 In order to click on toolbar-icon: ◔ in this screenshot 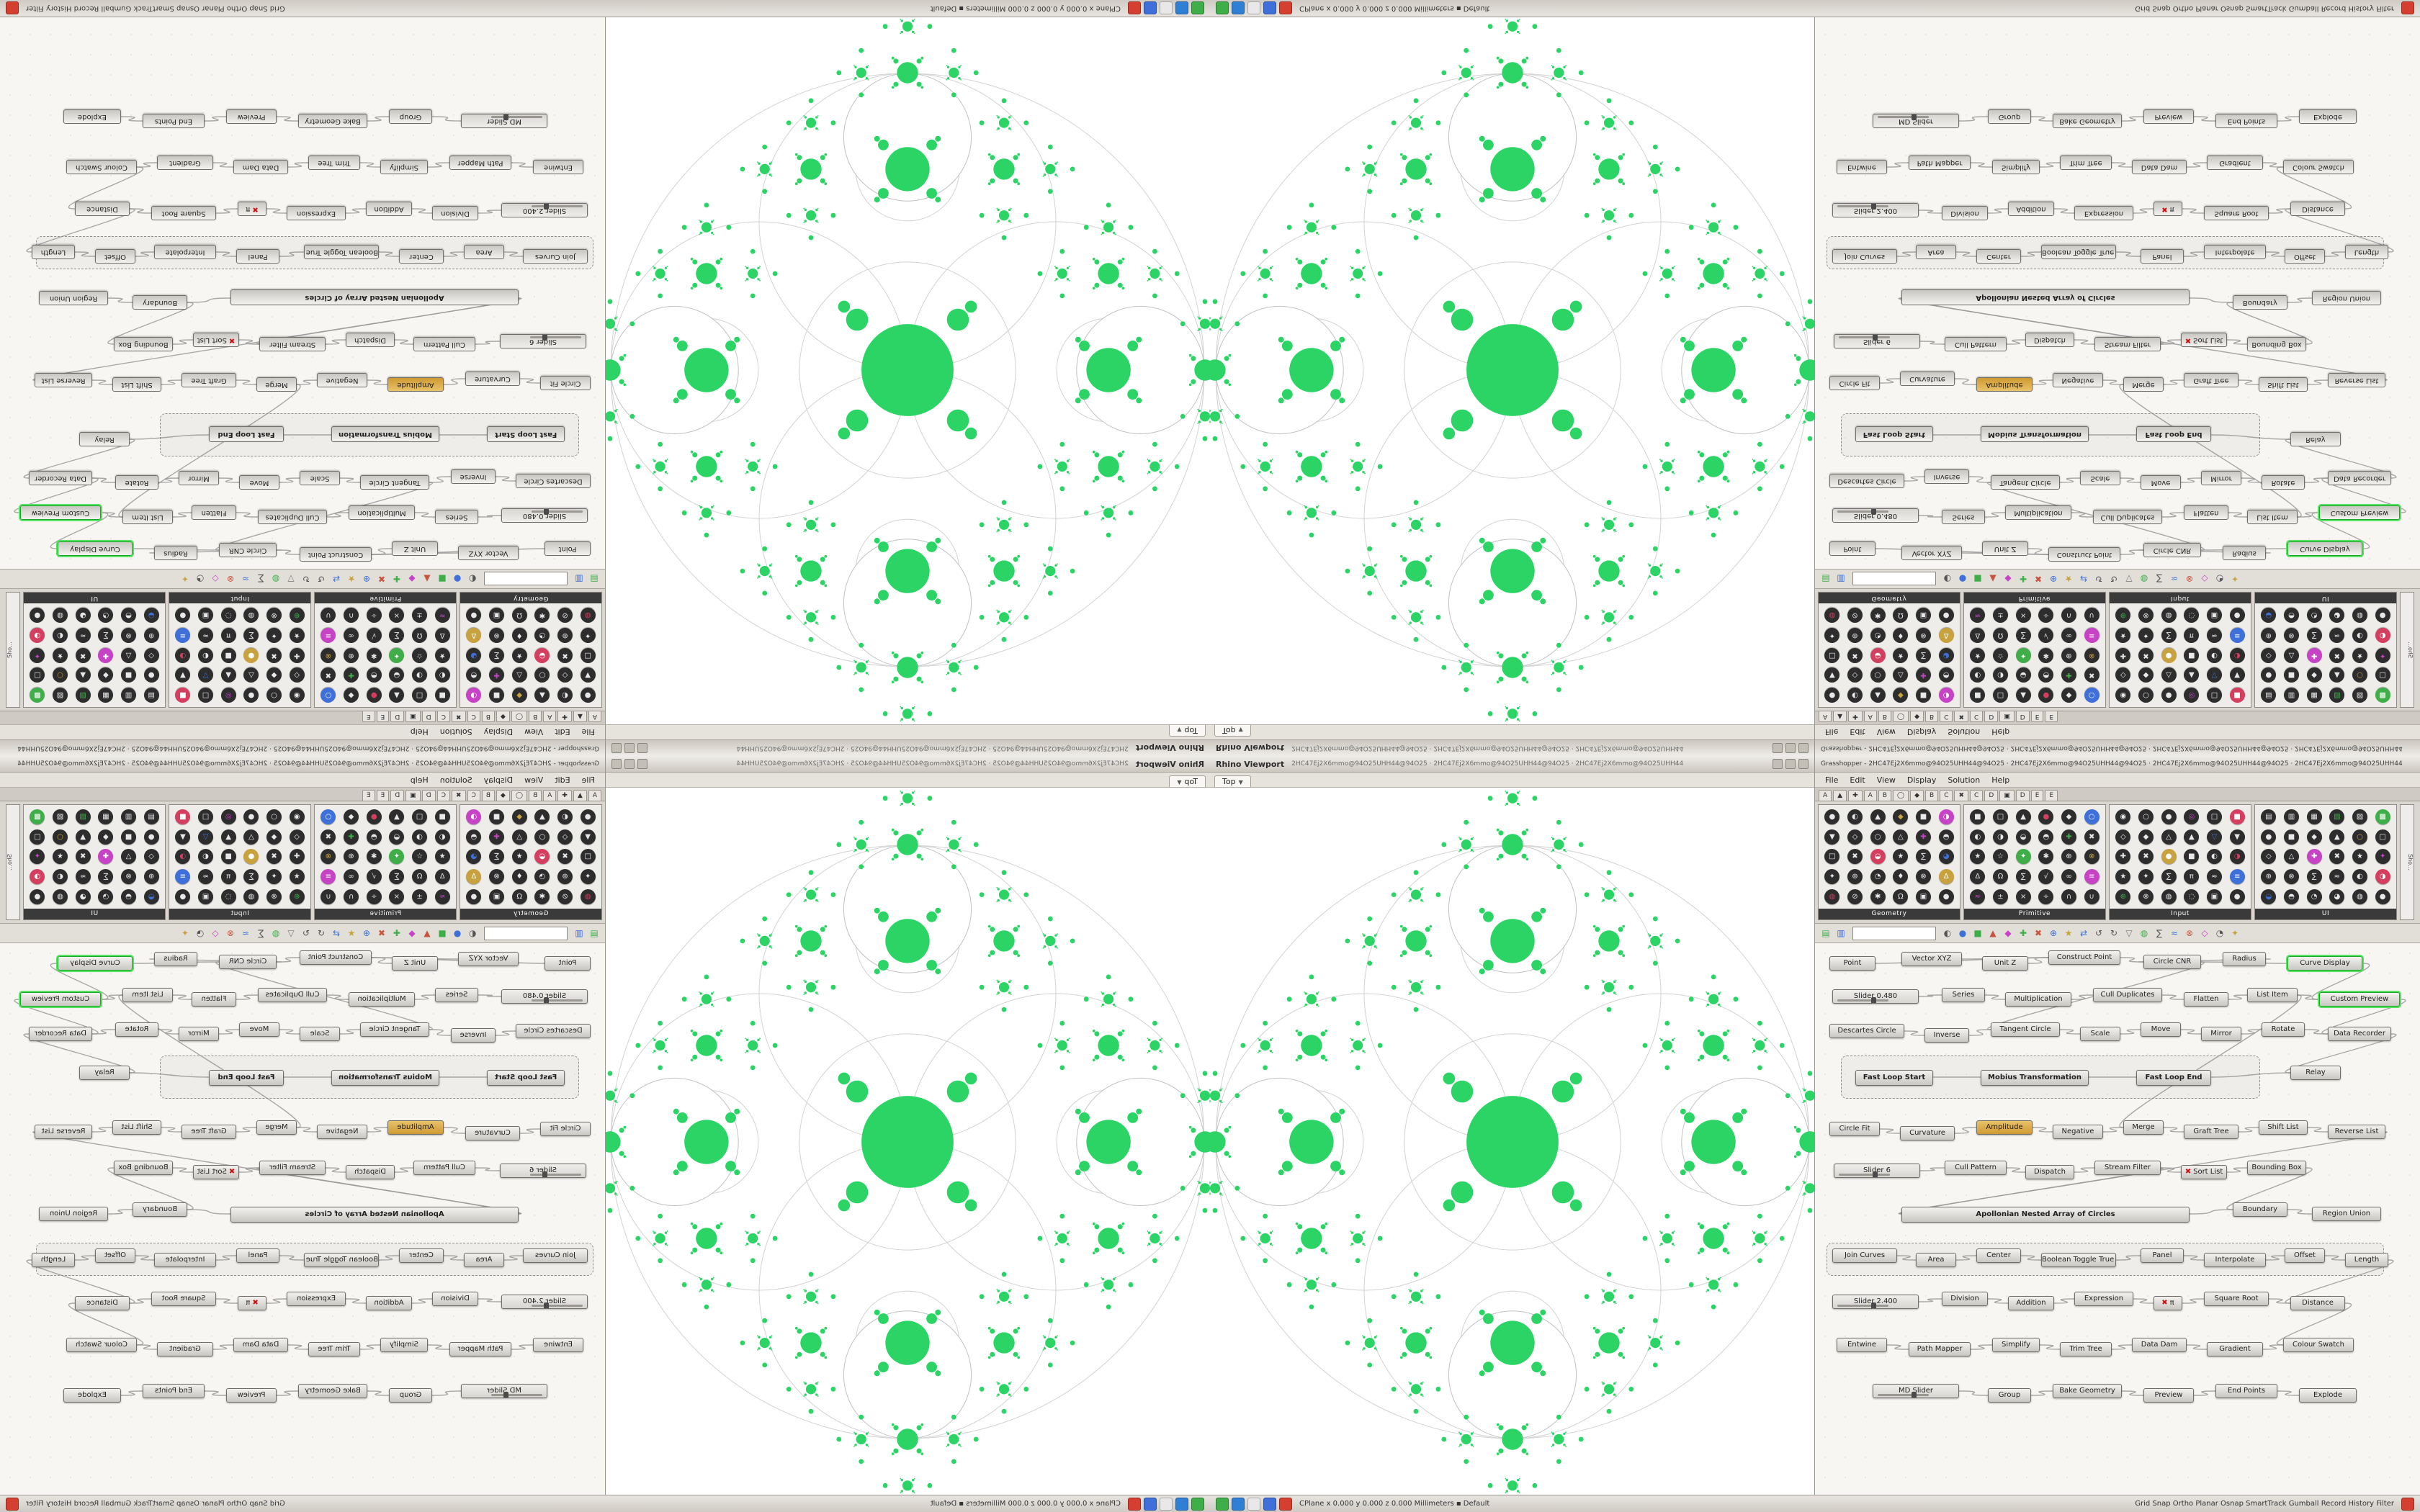, I will do `click(2219, 933)`.